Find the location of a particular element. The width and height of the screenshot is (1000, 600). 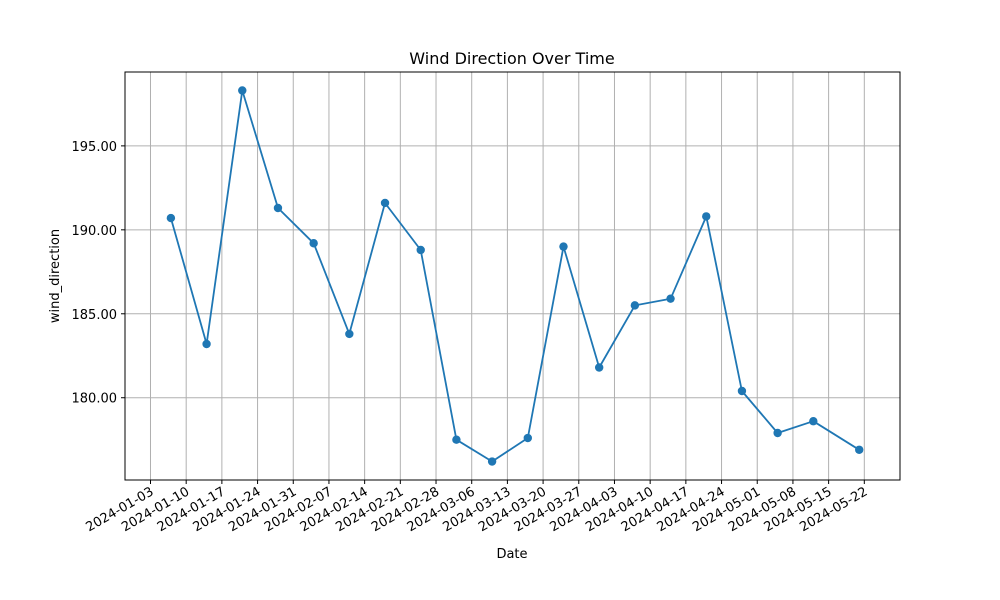

chart-title: Wind Direction Over Time is located at coordinates (511, 58).